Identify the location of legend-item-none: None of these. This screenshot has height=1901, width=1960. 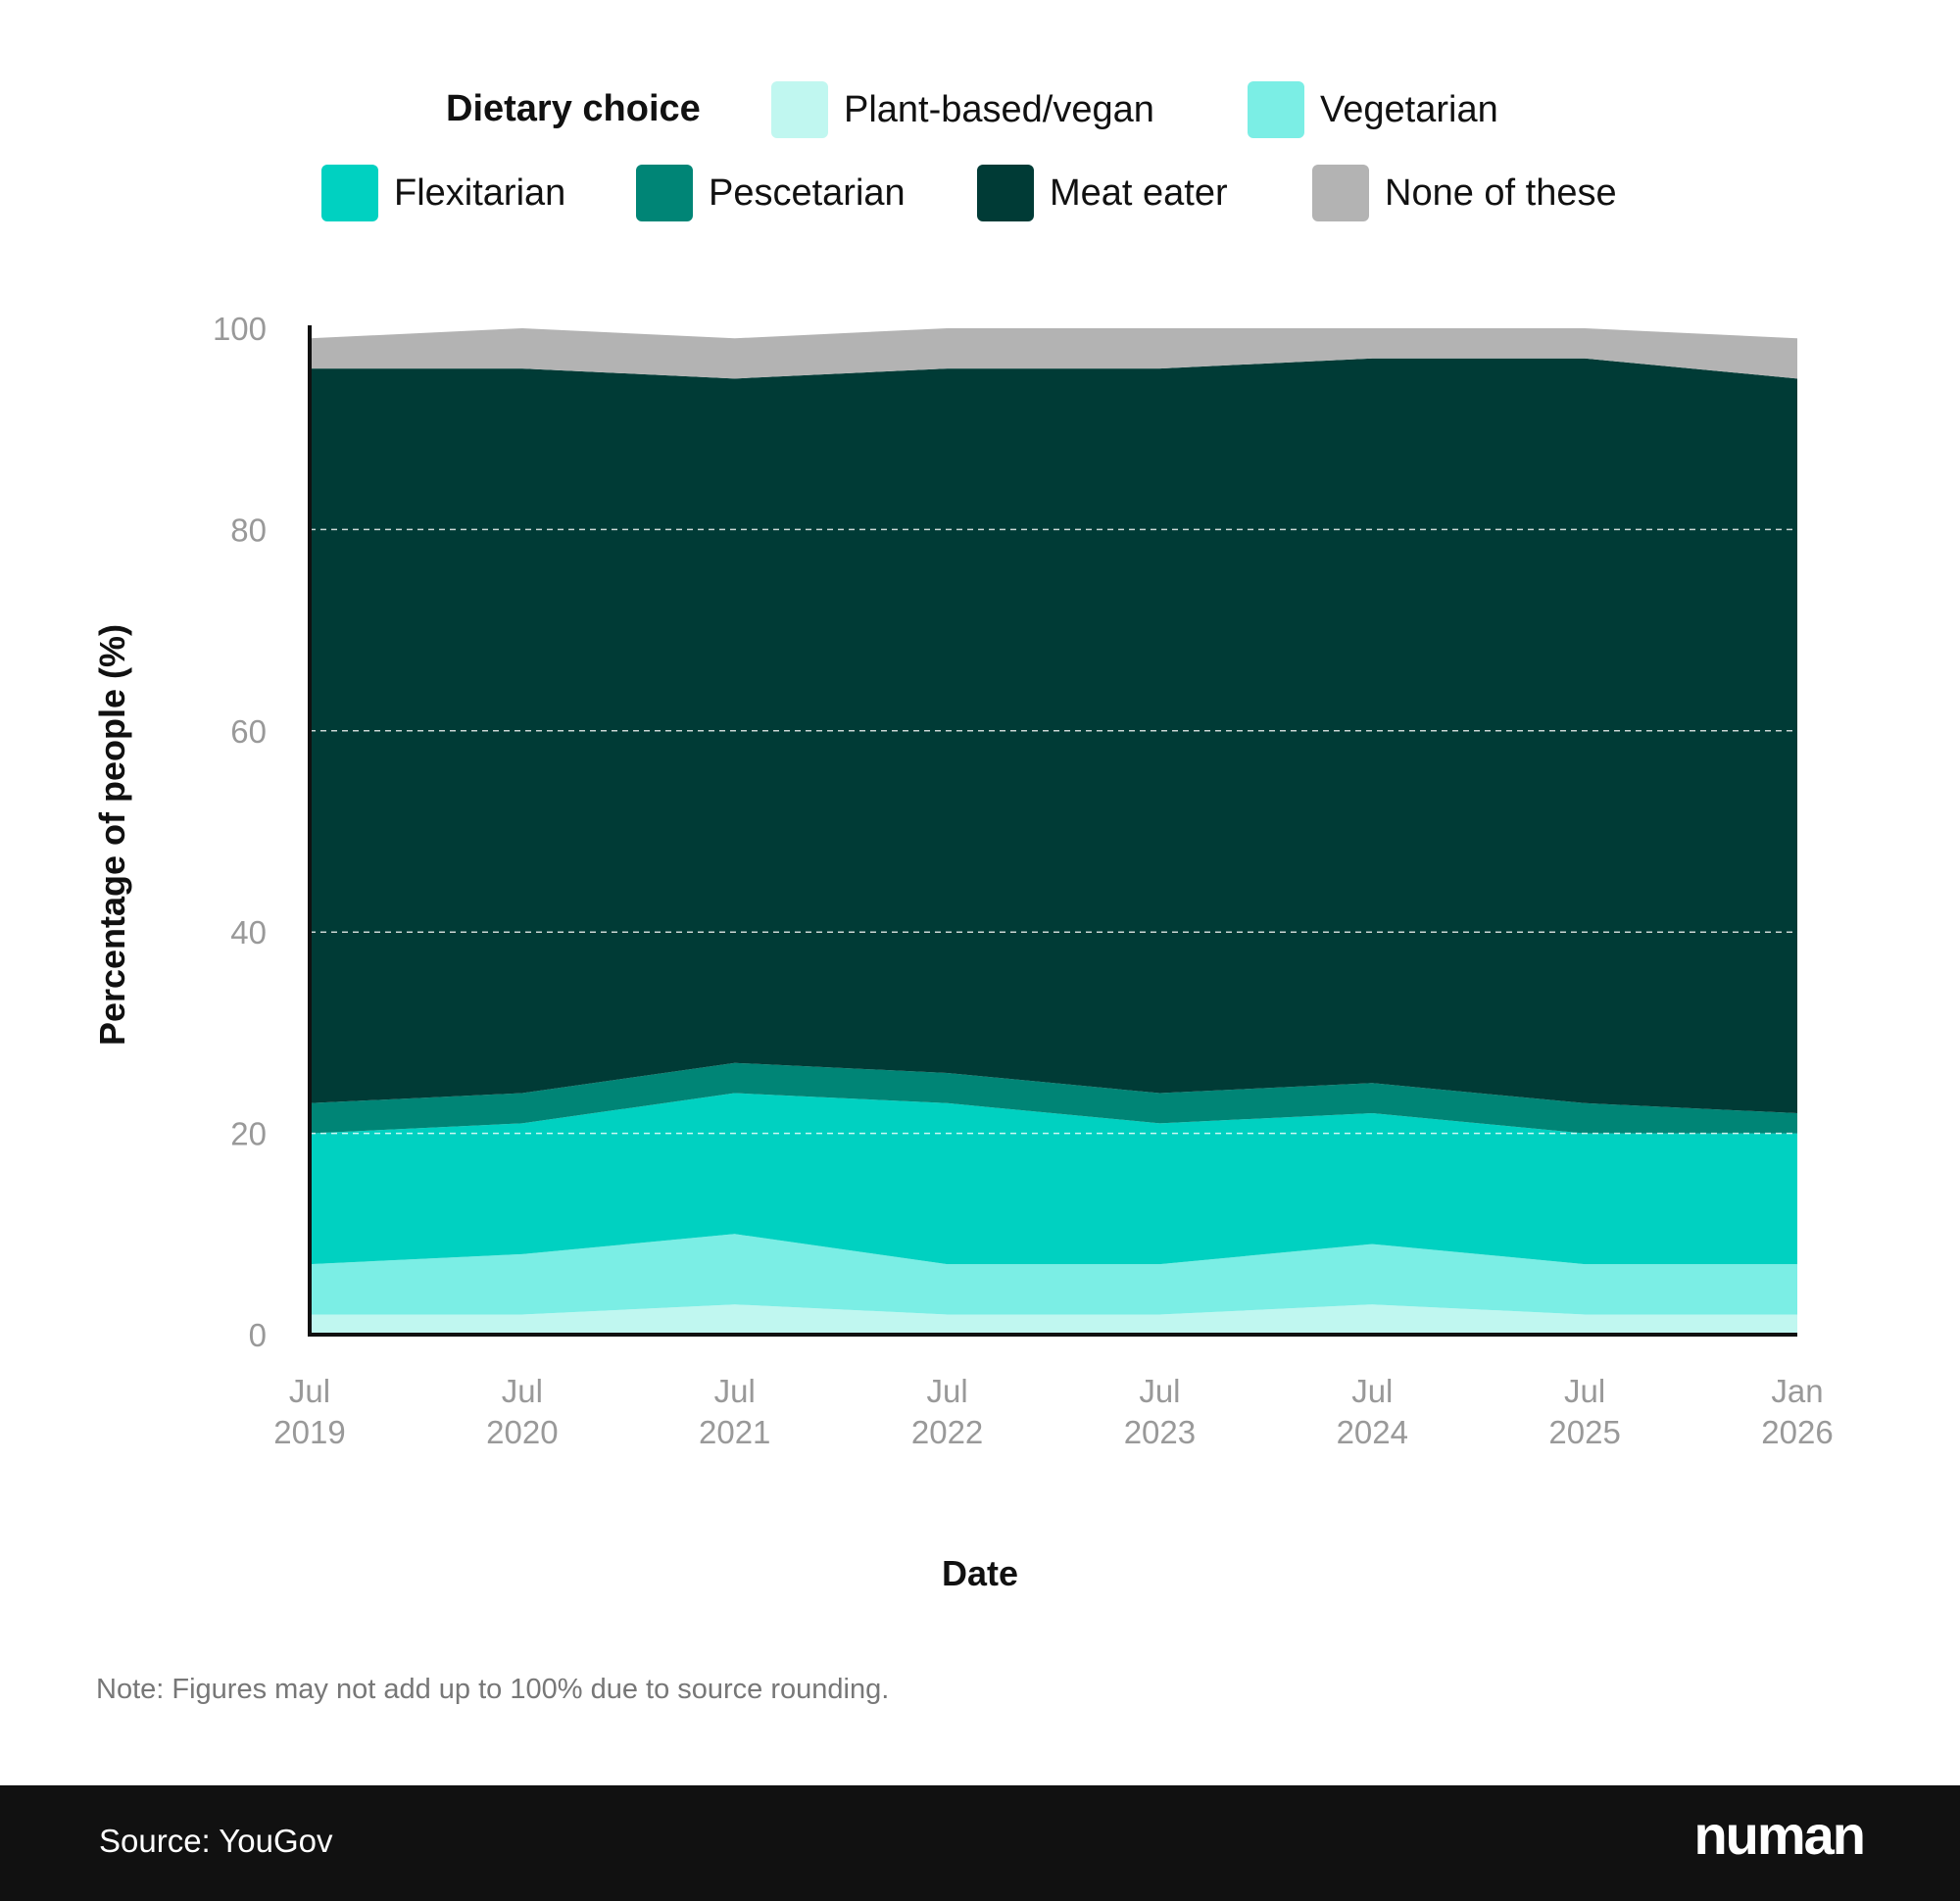
(1464, 193).